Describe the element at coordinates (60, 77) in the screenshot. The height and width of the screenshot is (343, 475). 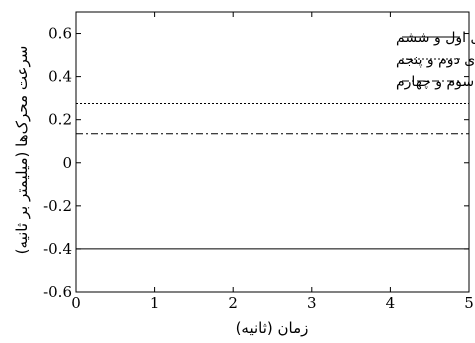
I see `y-tick-label: 0.4` at that location.